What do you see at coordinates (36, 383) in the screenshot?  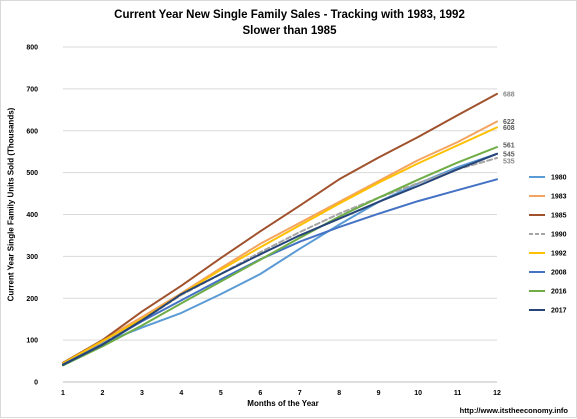 I see `y-tick-label: 0` at bounding box center [36, 383].